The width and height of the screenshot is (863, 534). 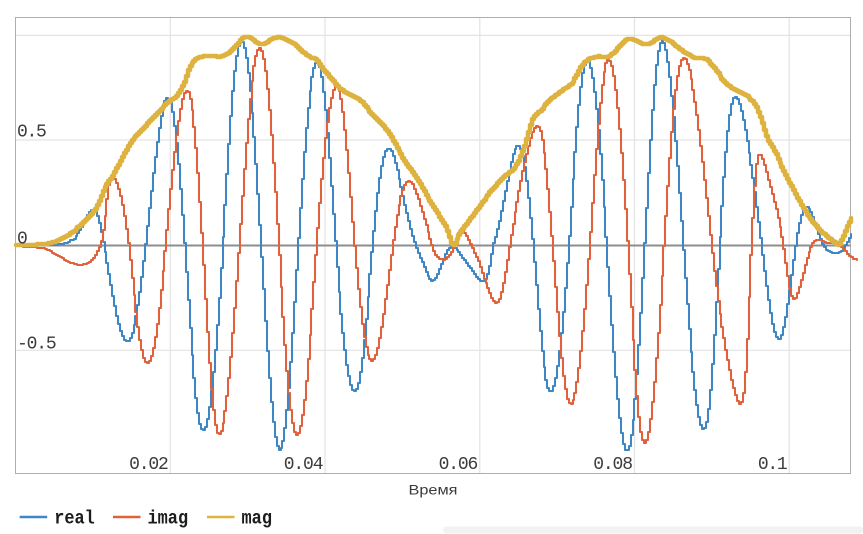 I want to click on svg-text: 0.08, so click(x=613, y=465).